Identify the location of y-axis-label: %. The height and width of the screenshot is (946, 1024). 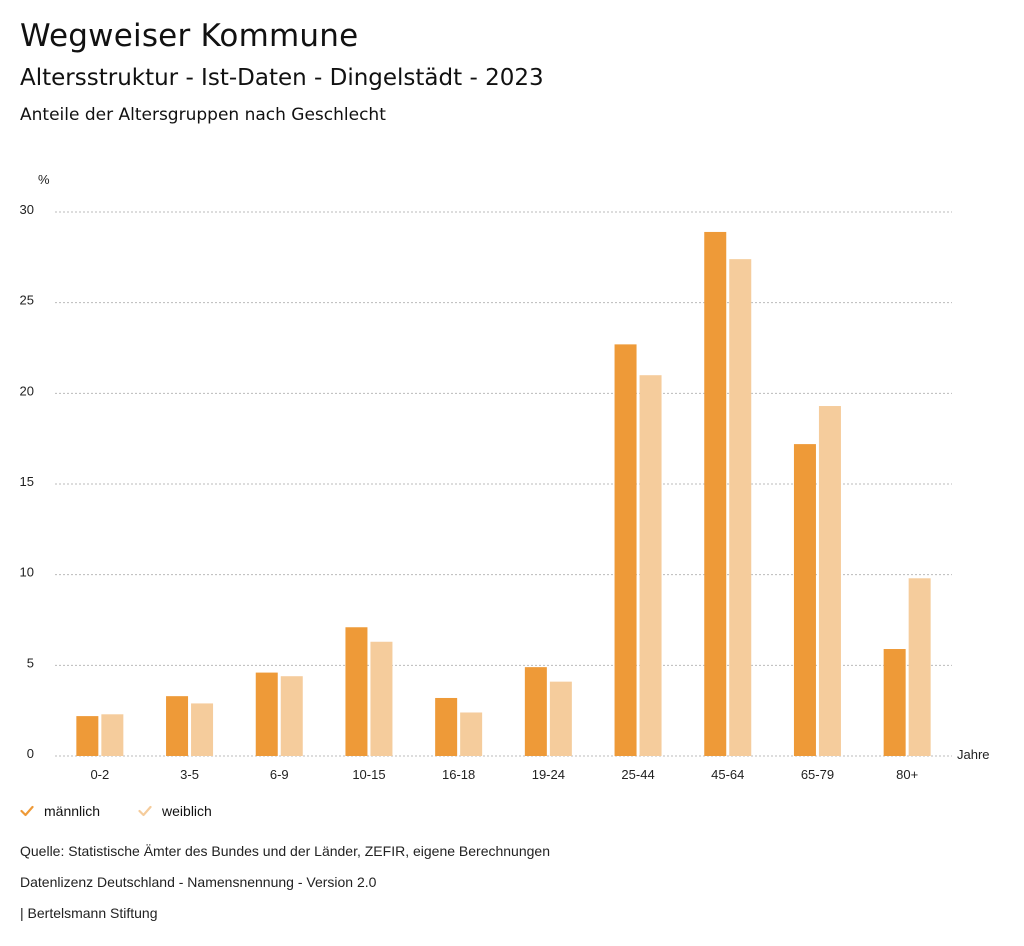
(44, 179).